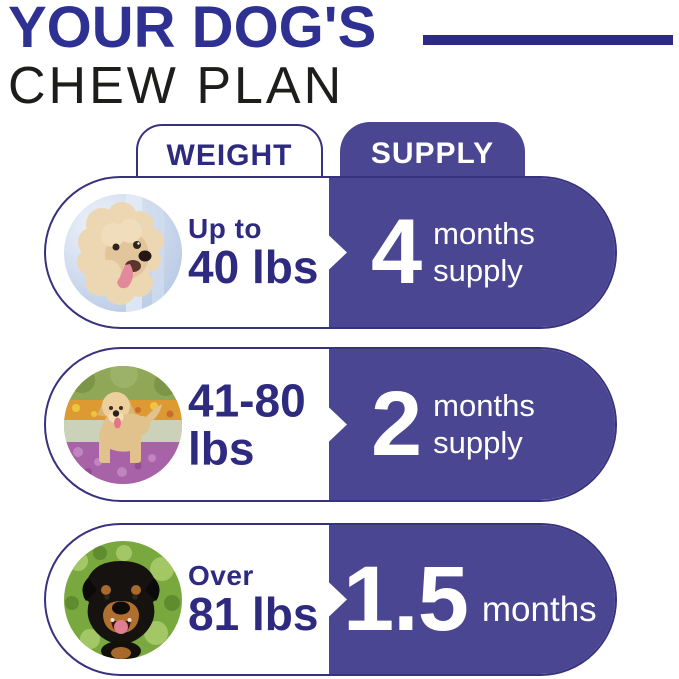 The width and height of the screenshot is (679, 679). What do you see at coordinates (253, 266) in the screenshot?
I see `weight-value: 40 lbs` at bounding box center [253, 266].